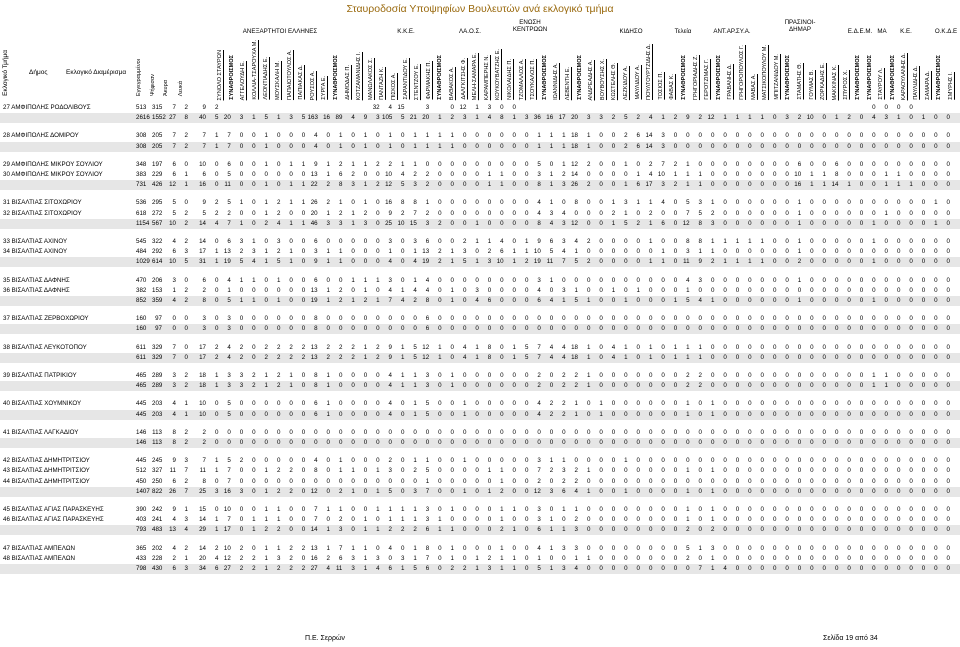 The image size is (960, 647). What do you see at coordinates (143, 491) in the screenshot?
I see `table-cell: 1407` at bounding box center [143, 491].